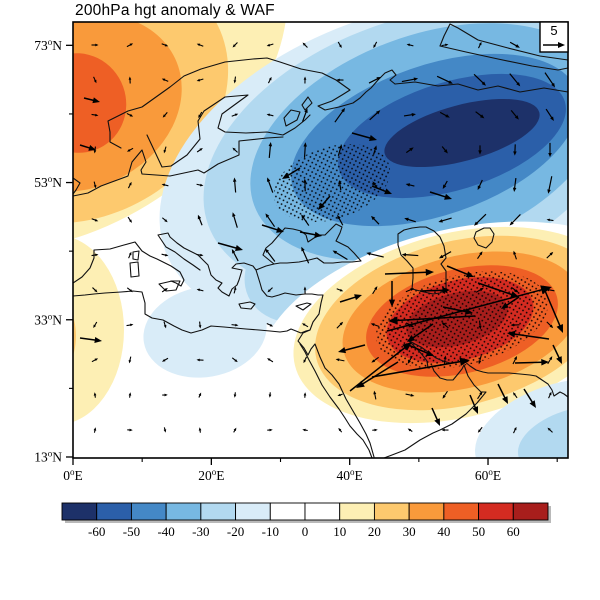 Image resolution: width=600 pixels, height=600 pixels. What do you see at coordinates (553, 30) in the screenshot?
I see `reference-vector-value: 5` at bounding box center [553, 30].